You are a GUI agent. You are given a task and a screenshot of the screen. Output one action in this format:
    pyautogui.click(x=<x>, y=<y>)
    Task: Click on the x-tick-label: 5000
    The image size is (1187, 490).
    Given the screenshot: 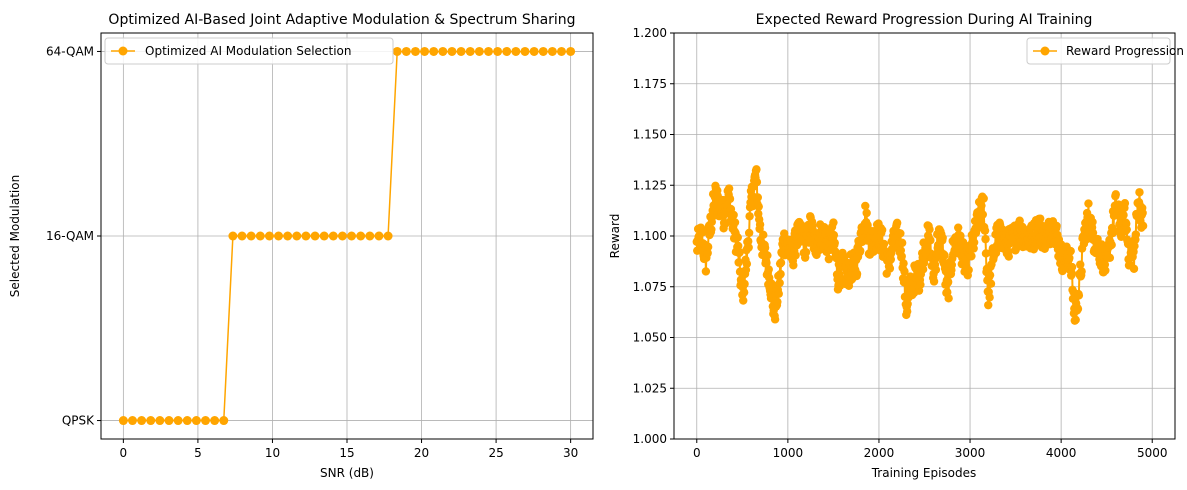 What is the action you would take?
    pyautogui.click(x=1152, y=453)
    